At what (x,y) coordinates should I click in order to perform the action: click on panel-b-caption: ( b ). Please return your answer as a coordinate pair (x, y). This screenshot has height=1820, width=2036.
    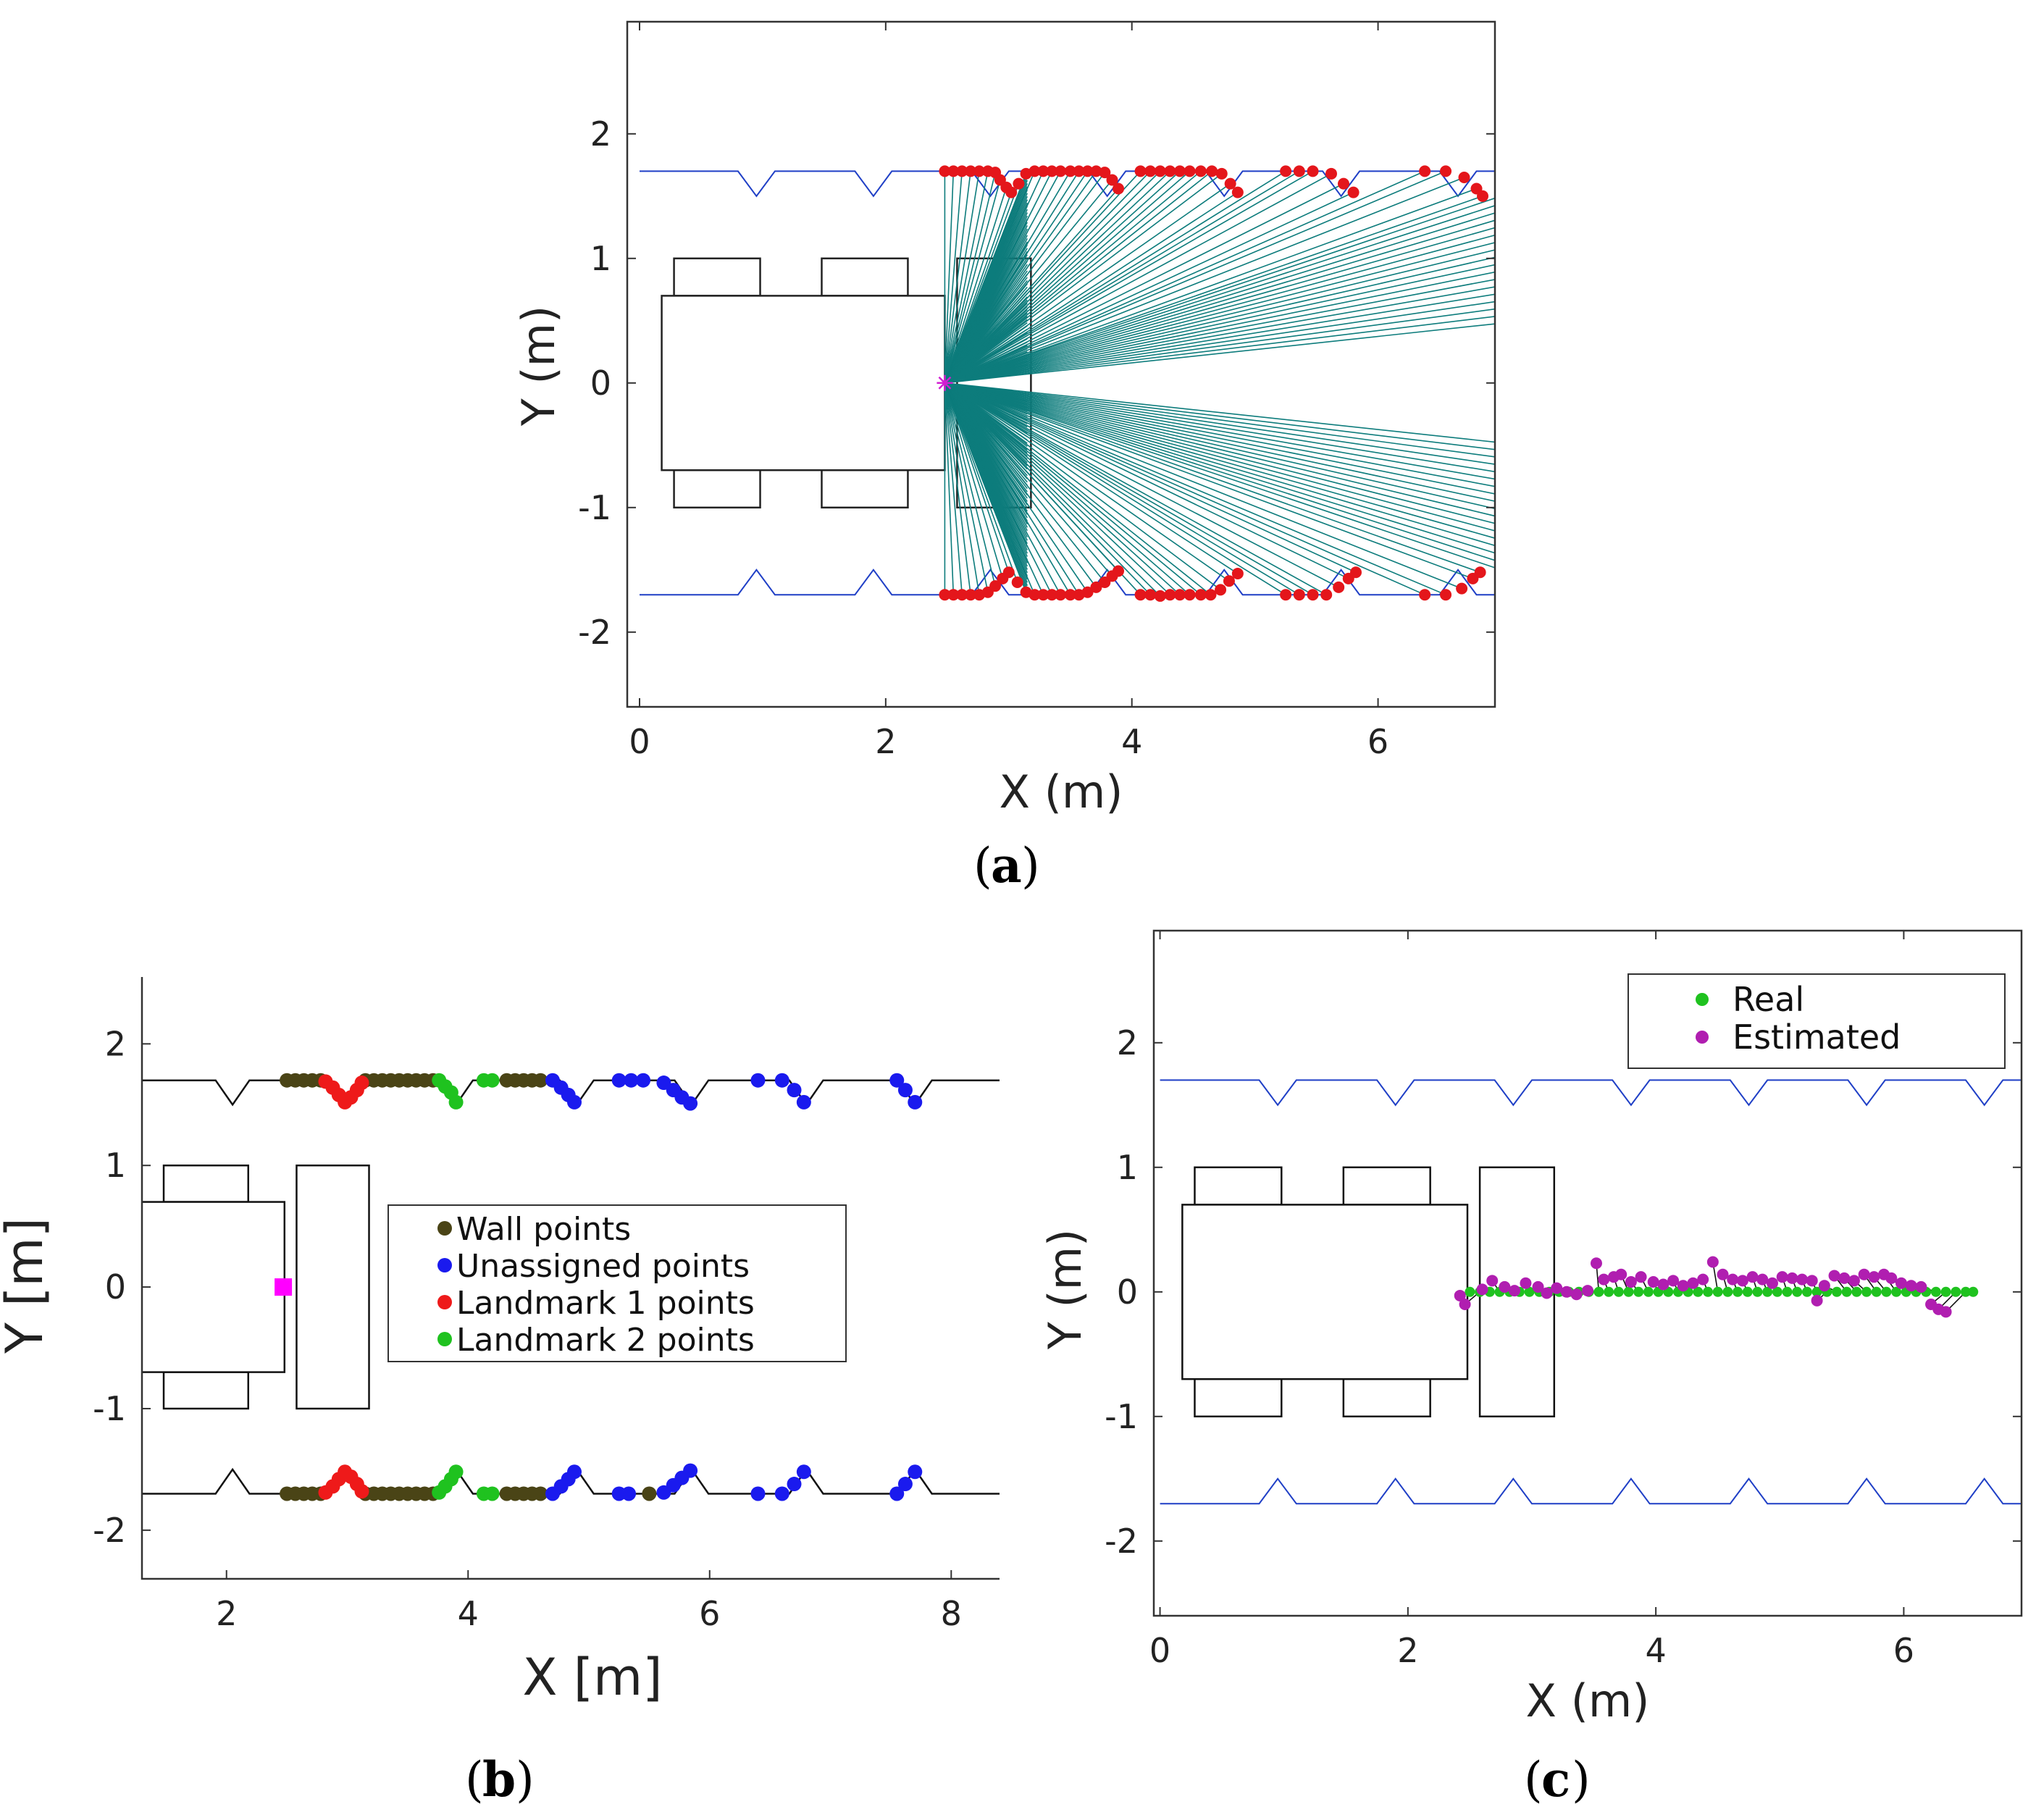
    Looking at the image, I should click on (500, 1779).